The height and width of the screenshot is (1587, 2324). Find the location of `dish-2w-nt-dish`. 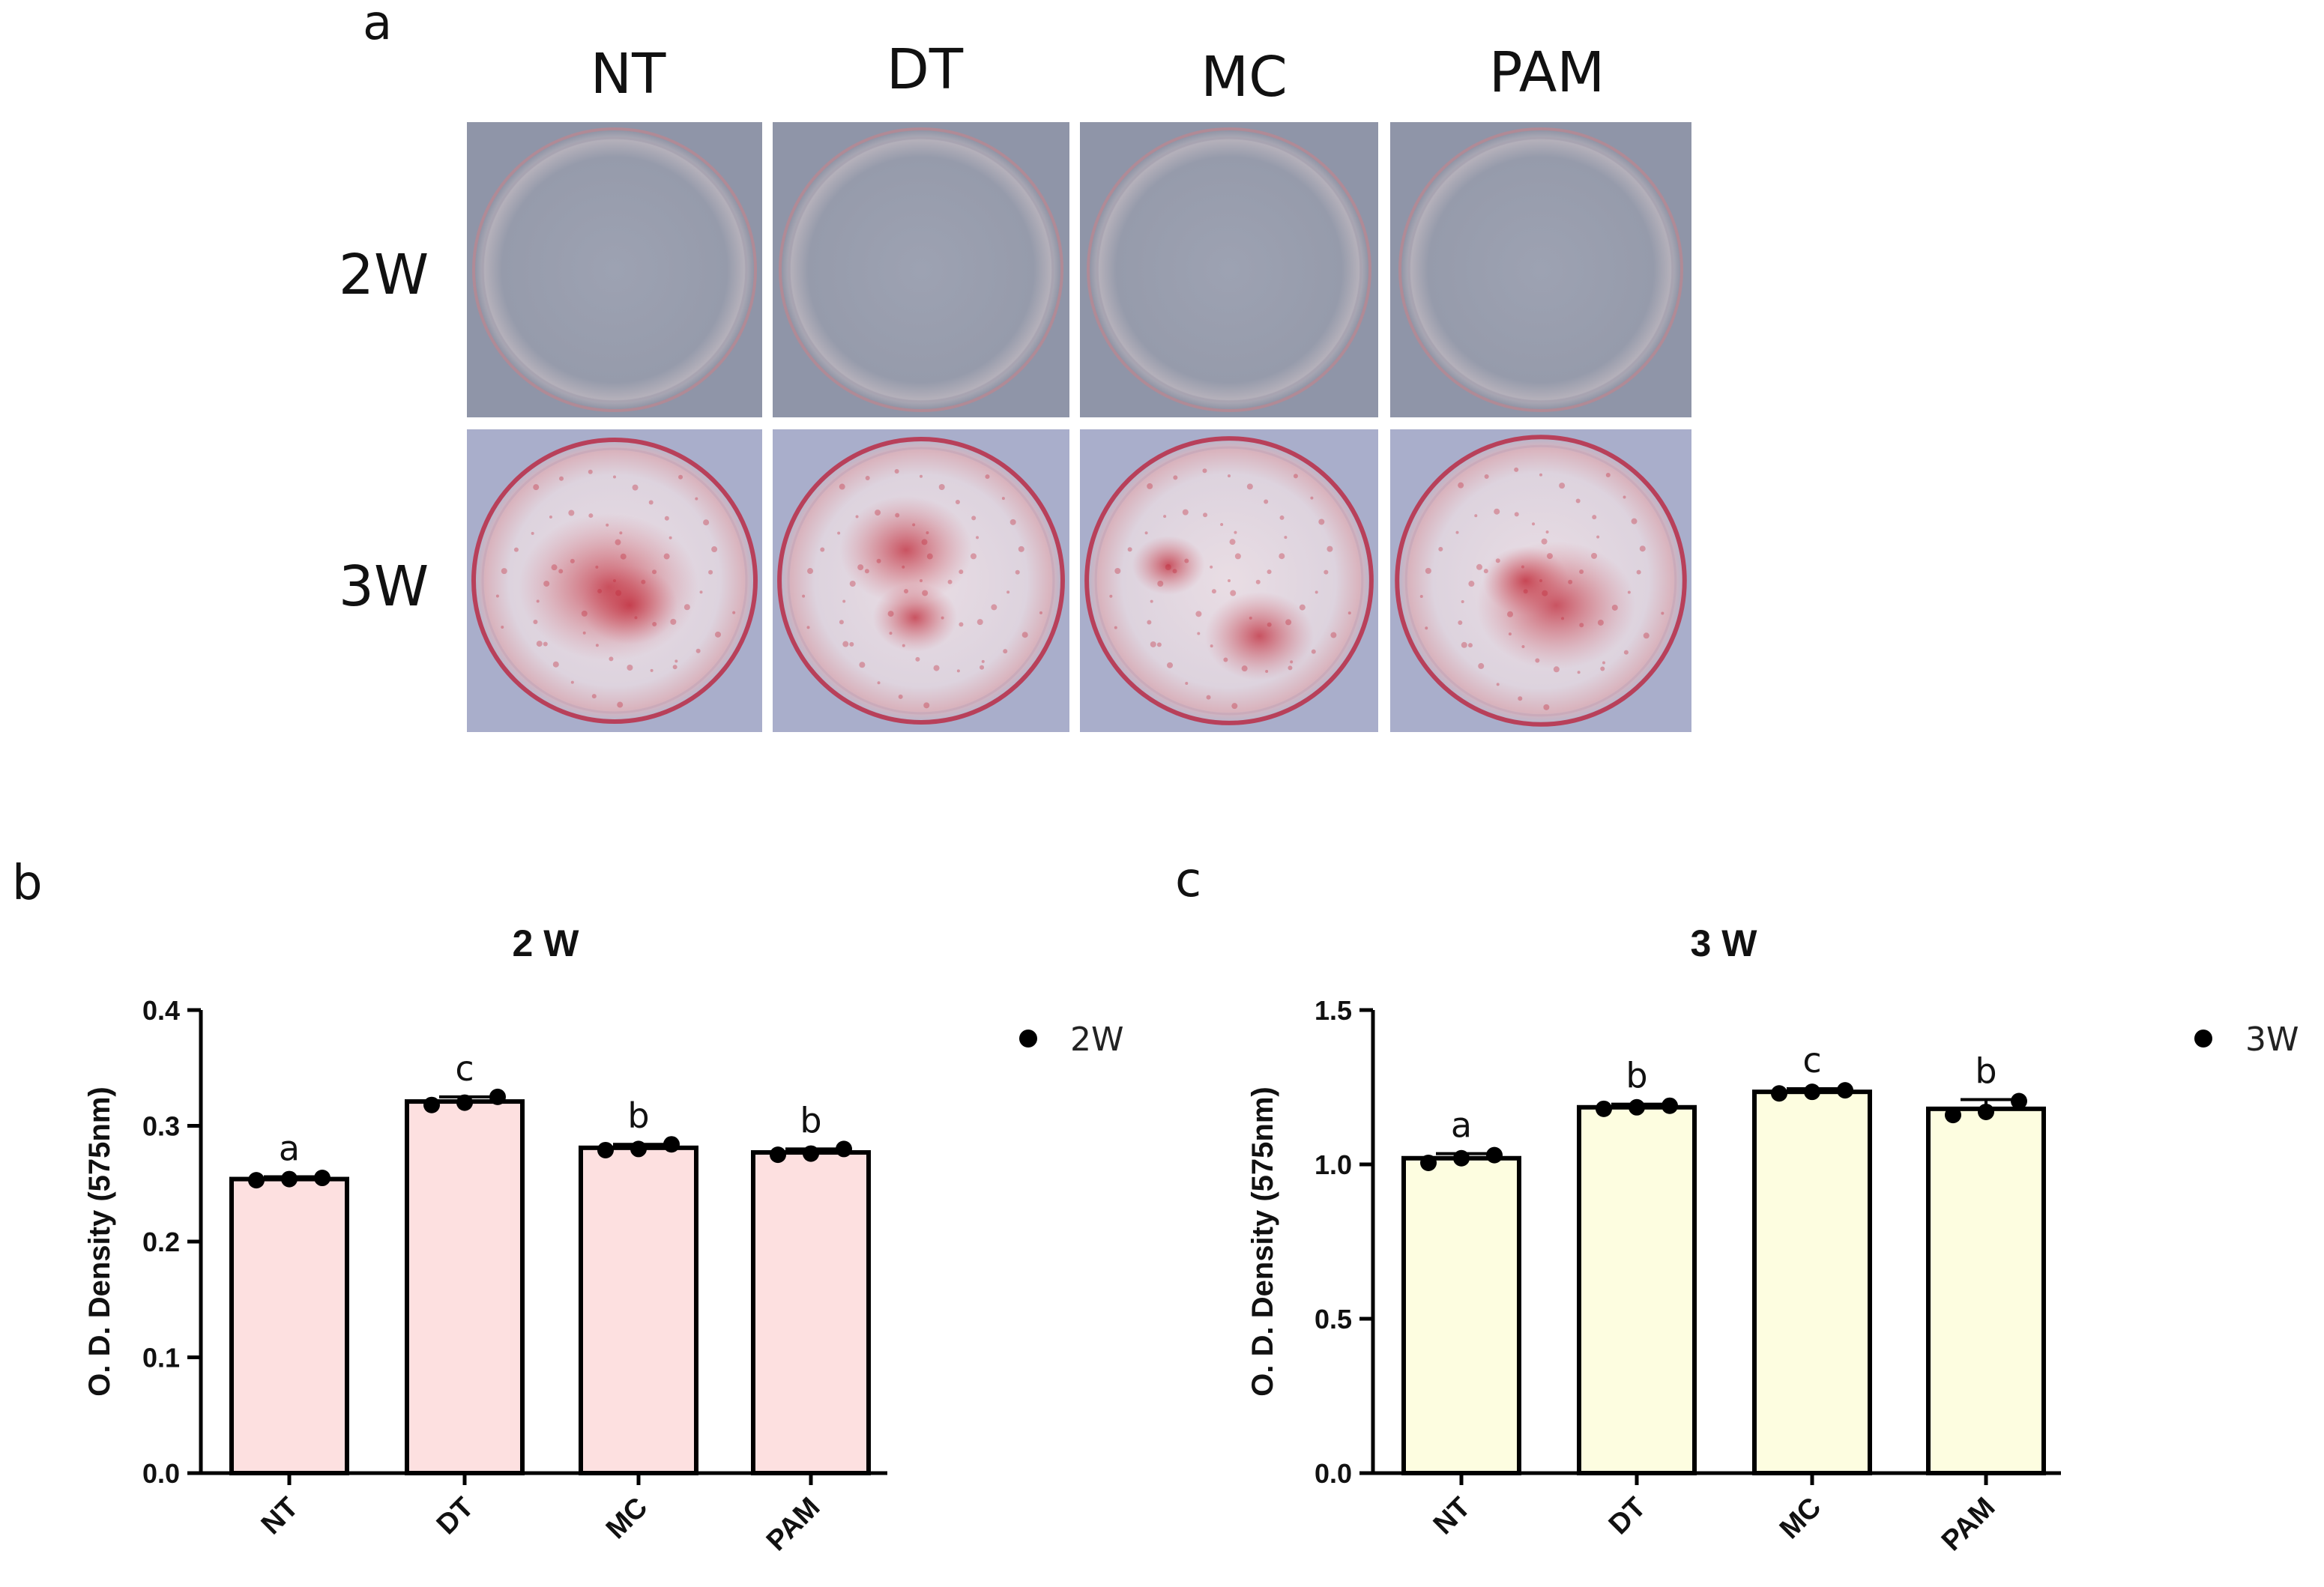

dish-2w-nt-dish is located at coordinates (614, 269).